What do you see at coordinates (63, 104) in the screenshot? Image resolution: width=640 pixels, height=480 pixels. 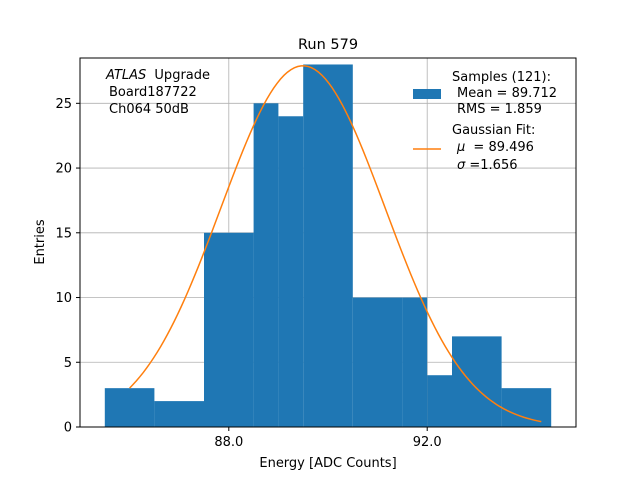 I see `y-tick-label: 25` at bounding box center [63, 104].